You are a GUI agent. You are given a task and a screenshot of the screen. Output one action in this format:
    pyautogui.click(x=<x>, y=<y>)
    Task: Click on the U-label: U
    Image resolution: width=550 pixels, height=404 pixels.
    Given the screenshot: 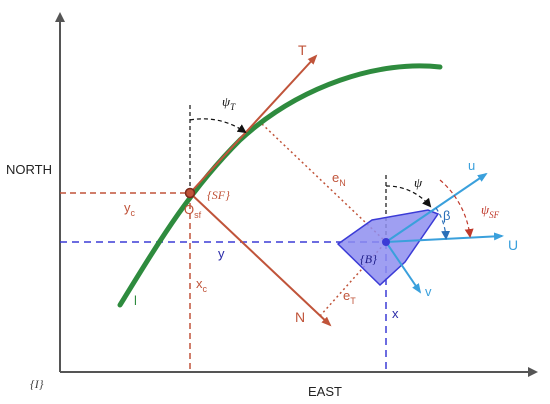 What is the action you would take?
    pyautogui.click(x=513, y=245)
    